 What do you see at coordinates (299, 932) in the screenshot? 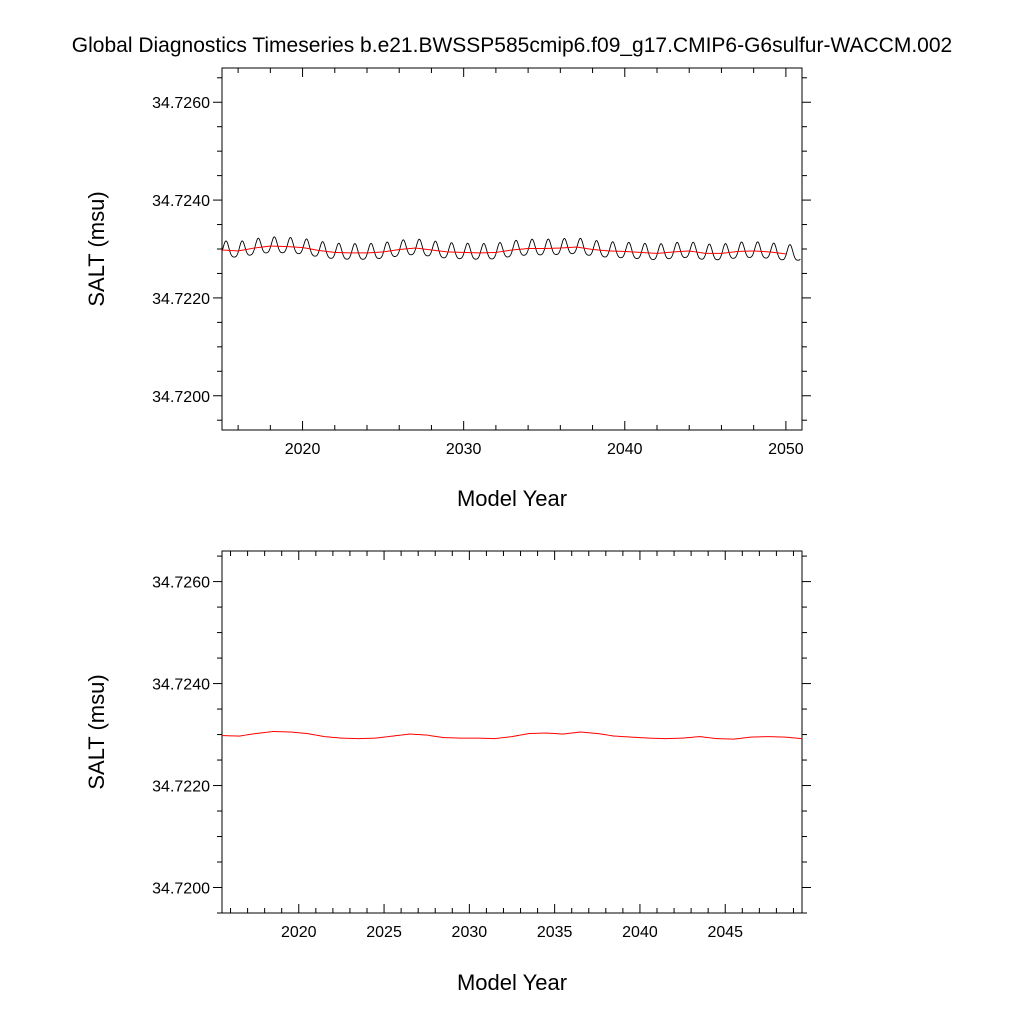
I see `bottom-x-tick-label: 2020` at bounding box center [299, 932].